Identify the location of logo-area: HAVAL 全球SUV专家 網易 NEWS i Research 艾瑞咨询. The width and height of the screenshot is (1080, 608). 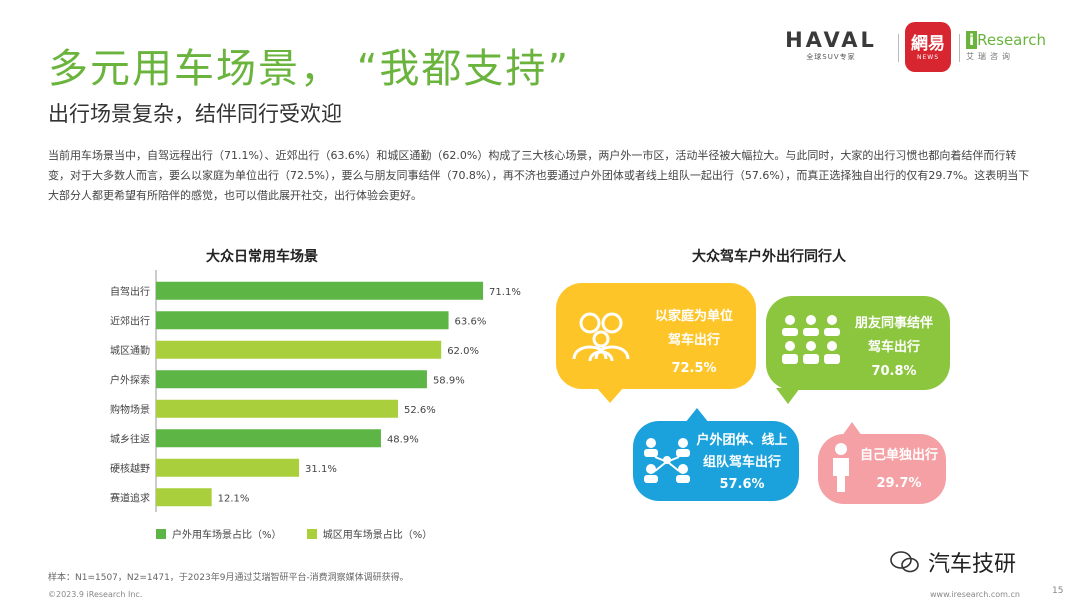
(915, 47).